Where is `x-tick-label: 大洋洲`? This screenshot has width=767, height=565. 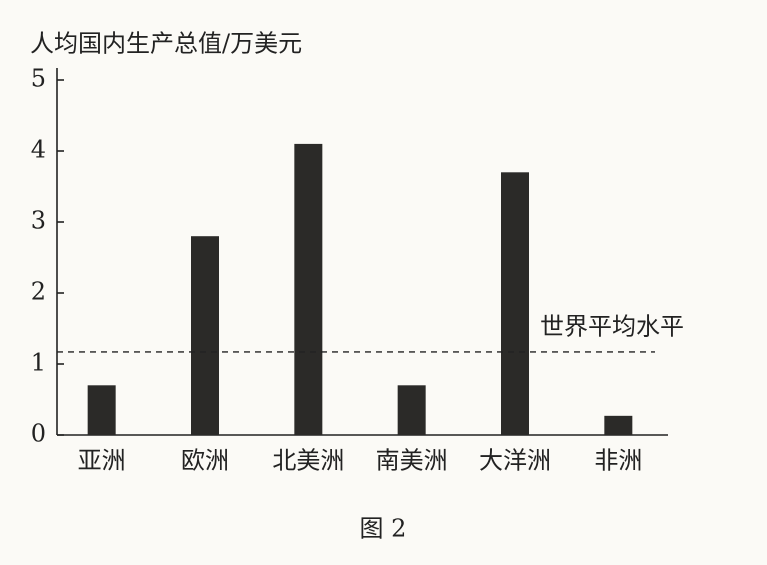 x-tick-label: 大洋洲 is located at coordinates (515, 461).